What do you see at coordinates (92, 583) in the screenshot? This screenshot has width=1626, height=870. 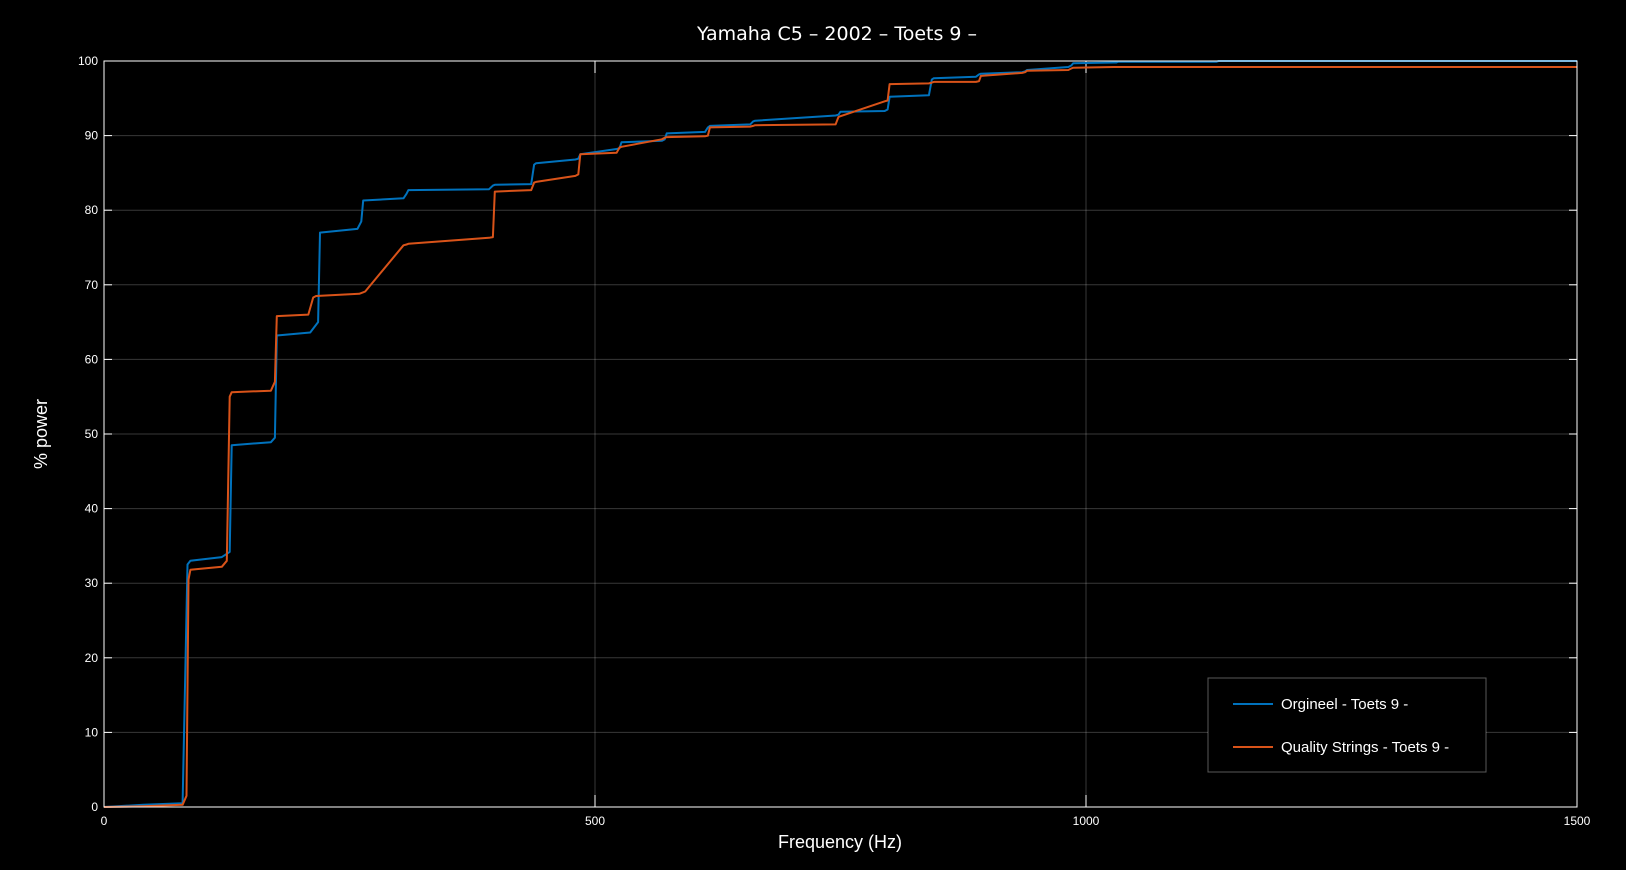 I see `y-tick-label: 30` at bounding box center [92, 583].